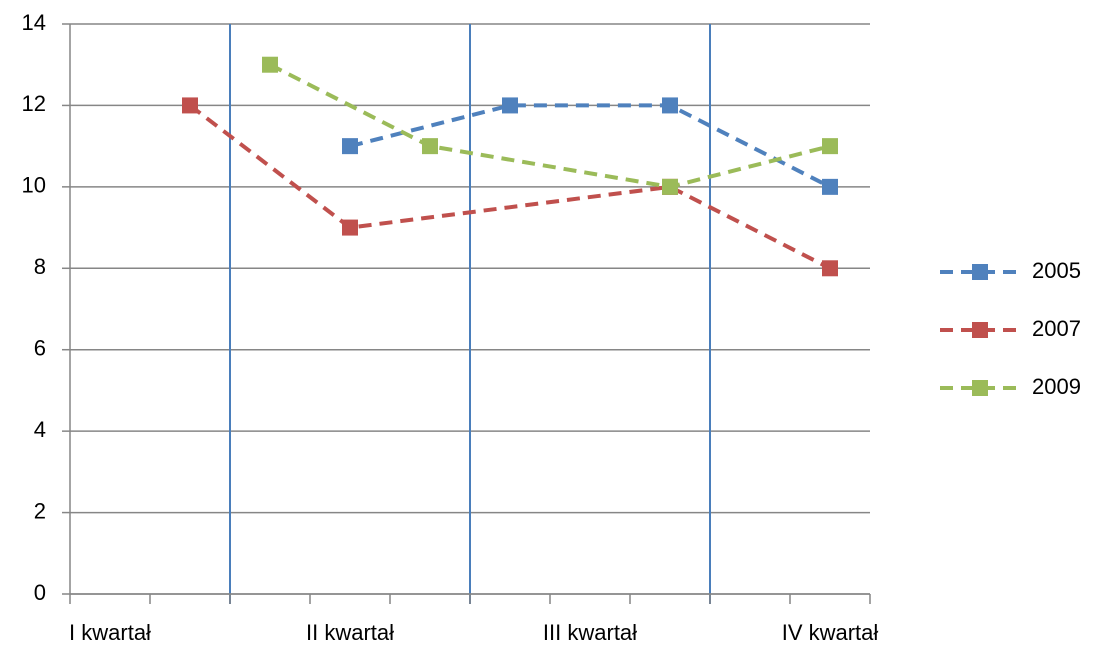 This screenshot has width=1097, height=648. Describe the element at coordinates (1056, 328) in the screenshot. I see `legend-label: 2007` at that location.